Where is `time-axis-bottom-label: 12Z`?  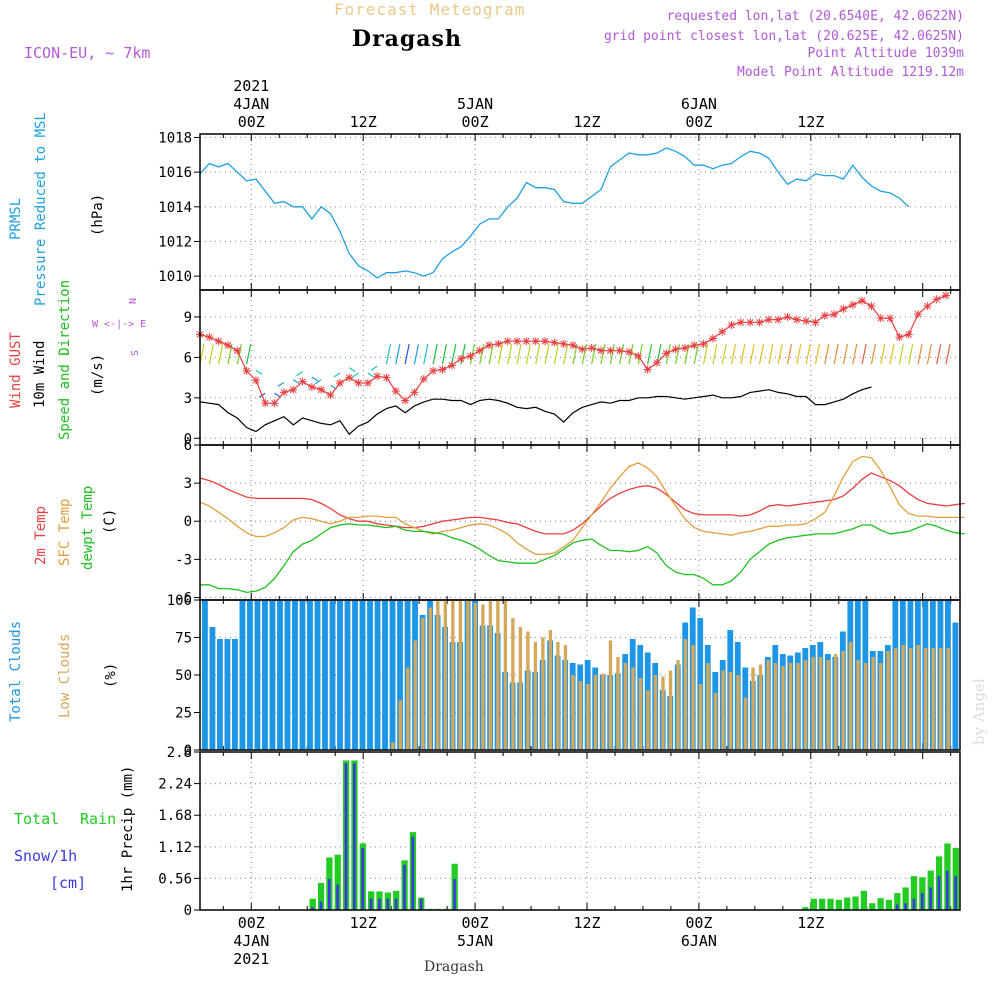 time-axis-bottom-label: 12Z is located at coordinates (363, 923).